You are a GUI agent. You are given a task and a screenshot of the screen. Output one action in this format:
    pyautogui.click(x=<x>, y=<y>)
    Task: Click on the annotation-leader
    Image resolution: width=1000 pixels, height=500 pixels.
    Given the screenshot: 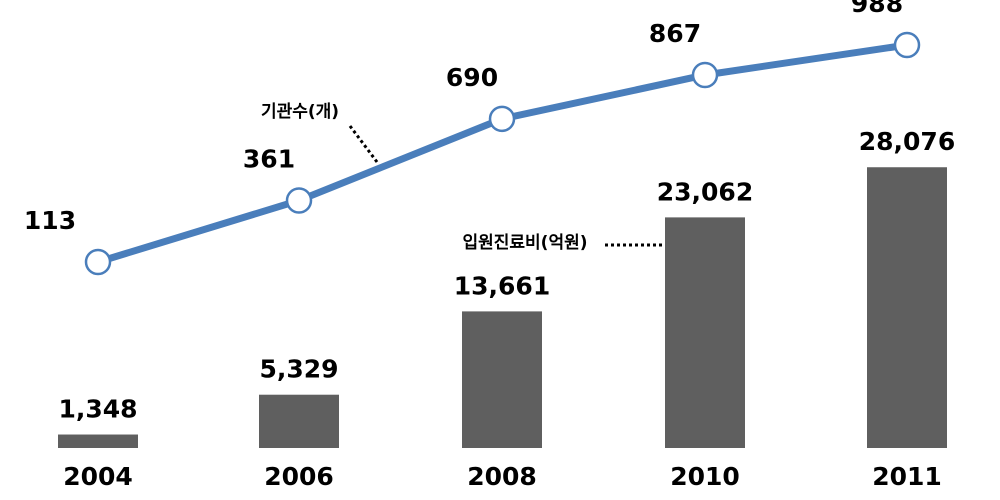 What is the action you would take?
    pyautogui.click(x=363, y=144)
    